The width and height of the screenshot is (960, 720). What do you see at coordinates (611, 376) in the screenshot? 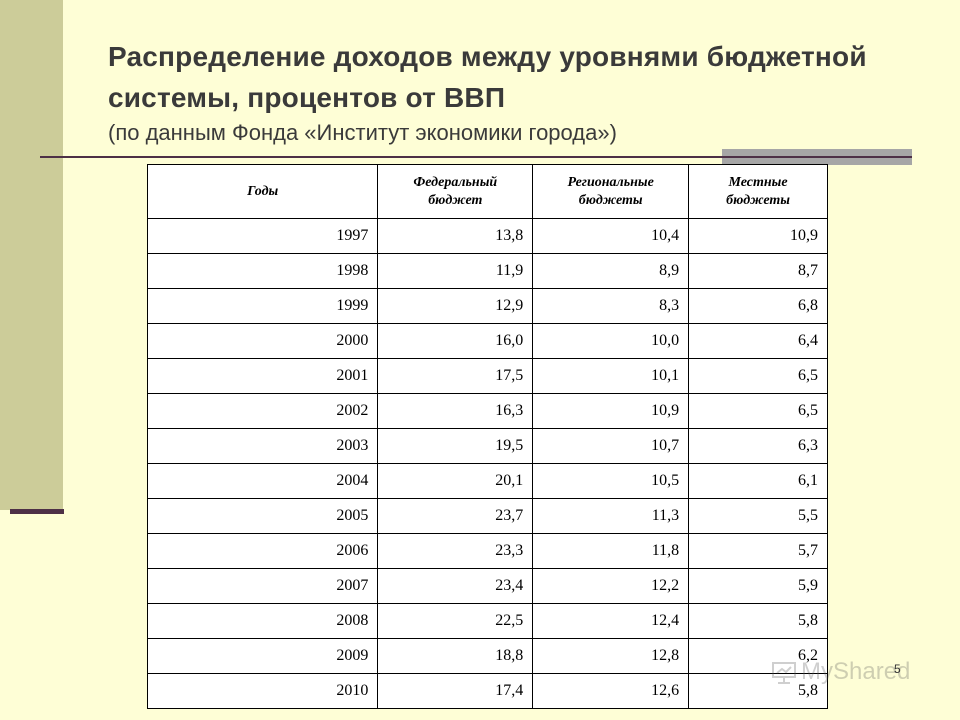
I see `cell-regional: 10,1` at bounding box center [611, 376].